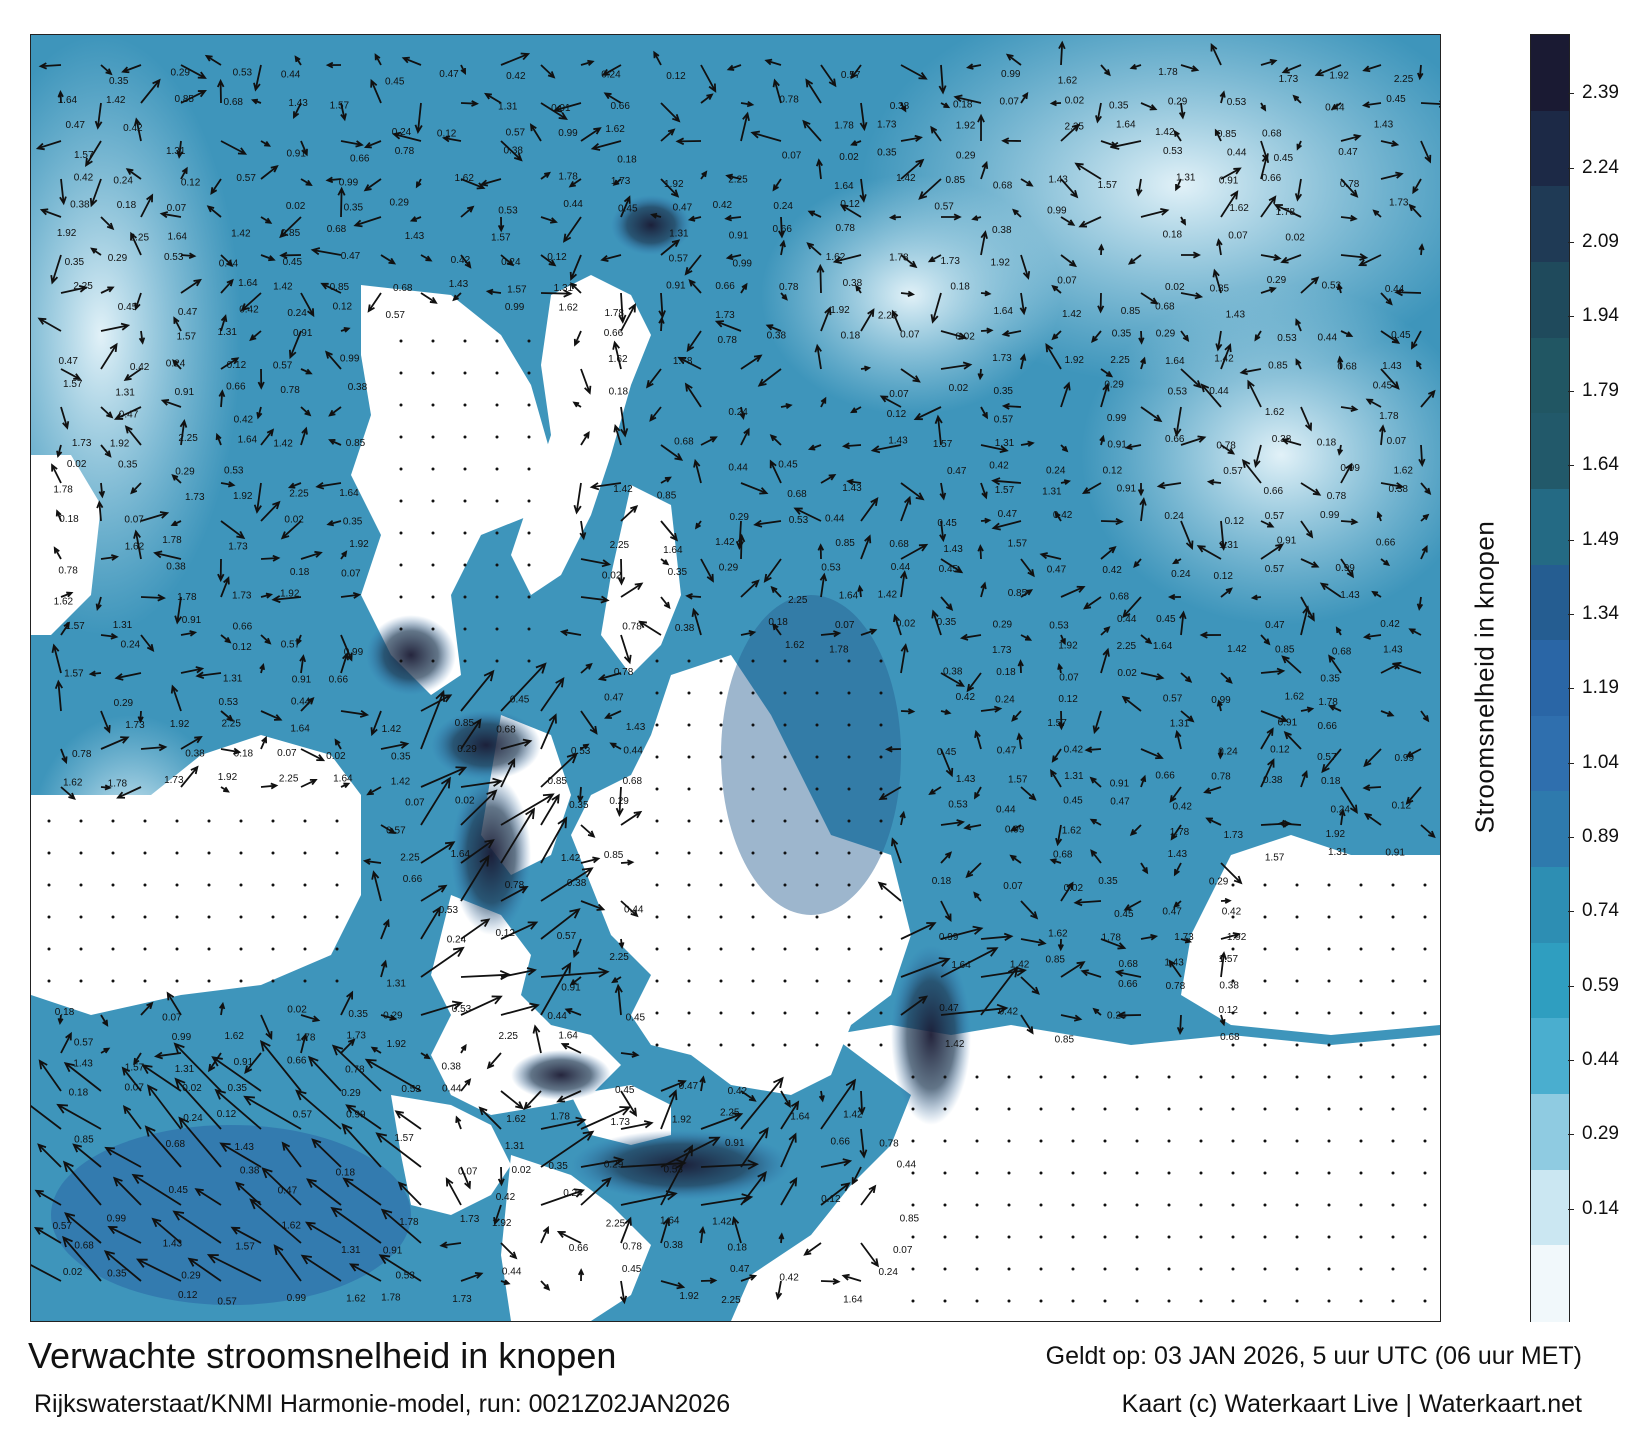 This screenshot has width=1650, height=1450. I want to click on speed-label: 0.38, so click(195, 754).